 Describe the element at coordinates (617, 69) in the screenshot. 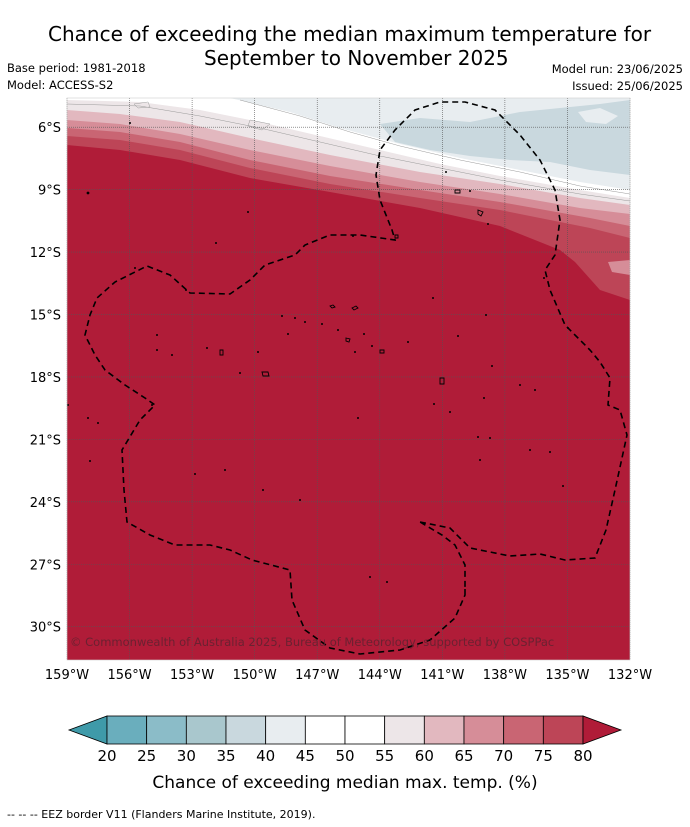

I see `model-run: Model run: 23/06/2025` at that location.